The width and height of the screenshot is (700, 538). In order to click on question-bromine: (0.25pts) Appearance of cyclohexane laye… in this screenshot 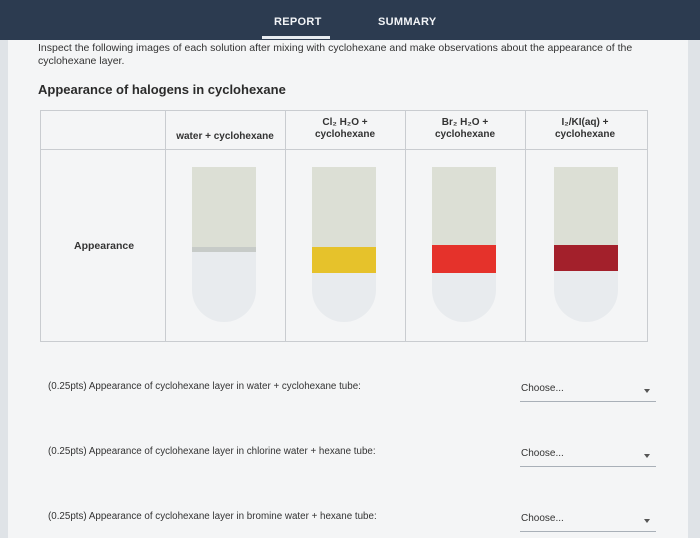, I will do `click(212, 516)`.